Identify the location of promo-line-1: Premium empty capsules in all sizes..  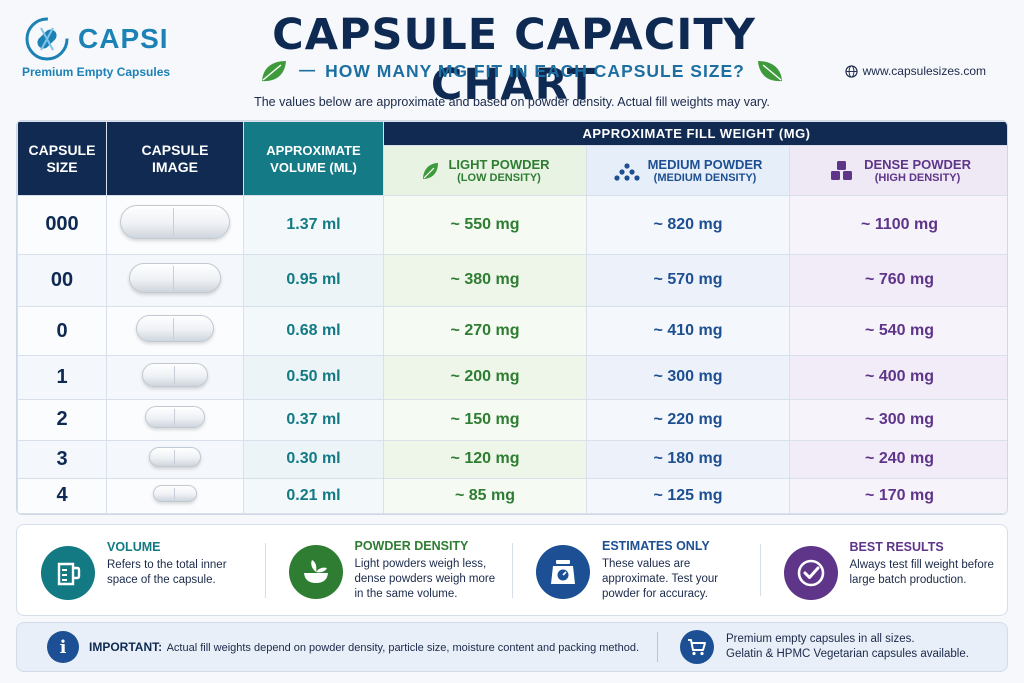
(820, 639).